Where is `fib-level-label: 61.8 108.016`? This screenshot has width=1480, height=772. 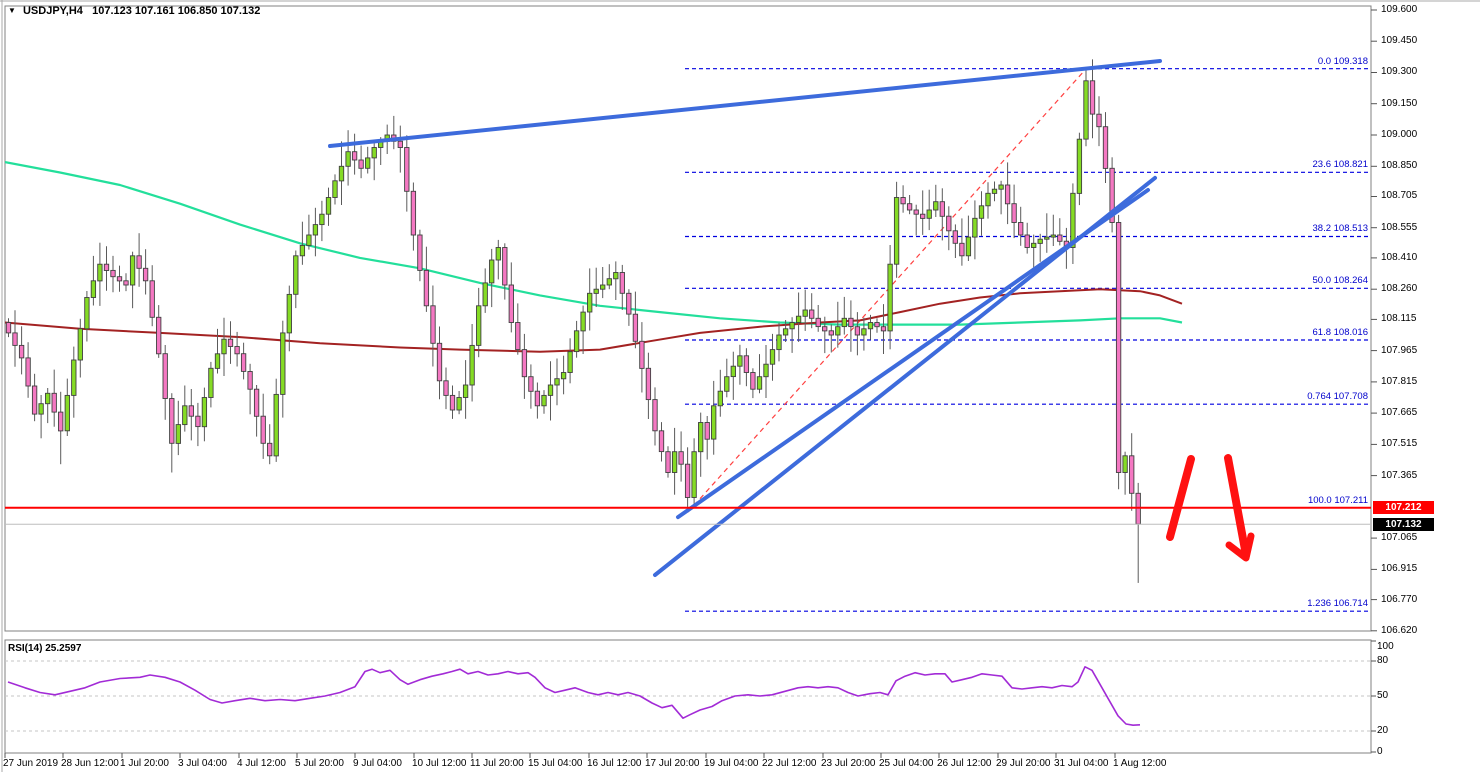 fib-level-label: 61.8 108.016 is located at coordinates (1340, 332).